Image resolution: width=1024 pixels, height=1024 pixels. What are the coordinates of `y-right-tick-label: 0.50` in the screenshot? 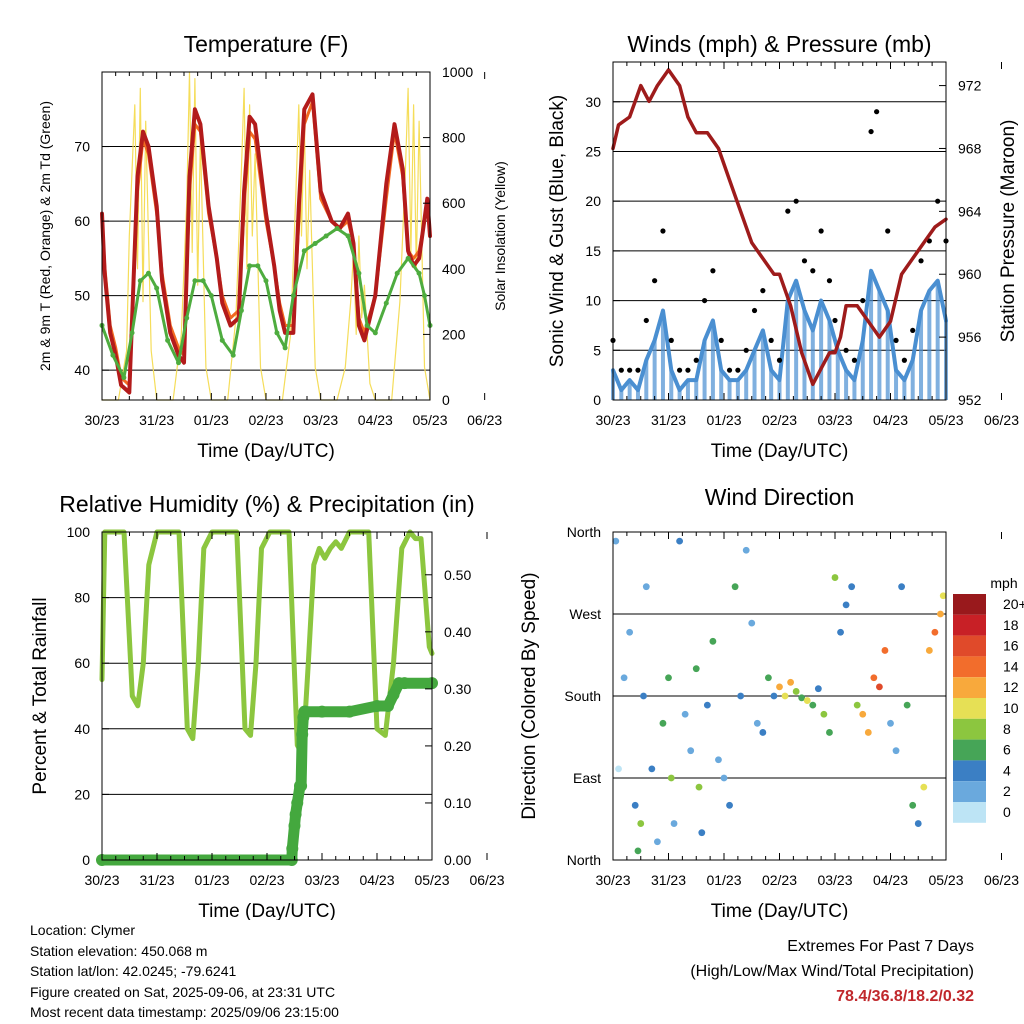 It's located at (457, 575).